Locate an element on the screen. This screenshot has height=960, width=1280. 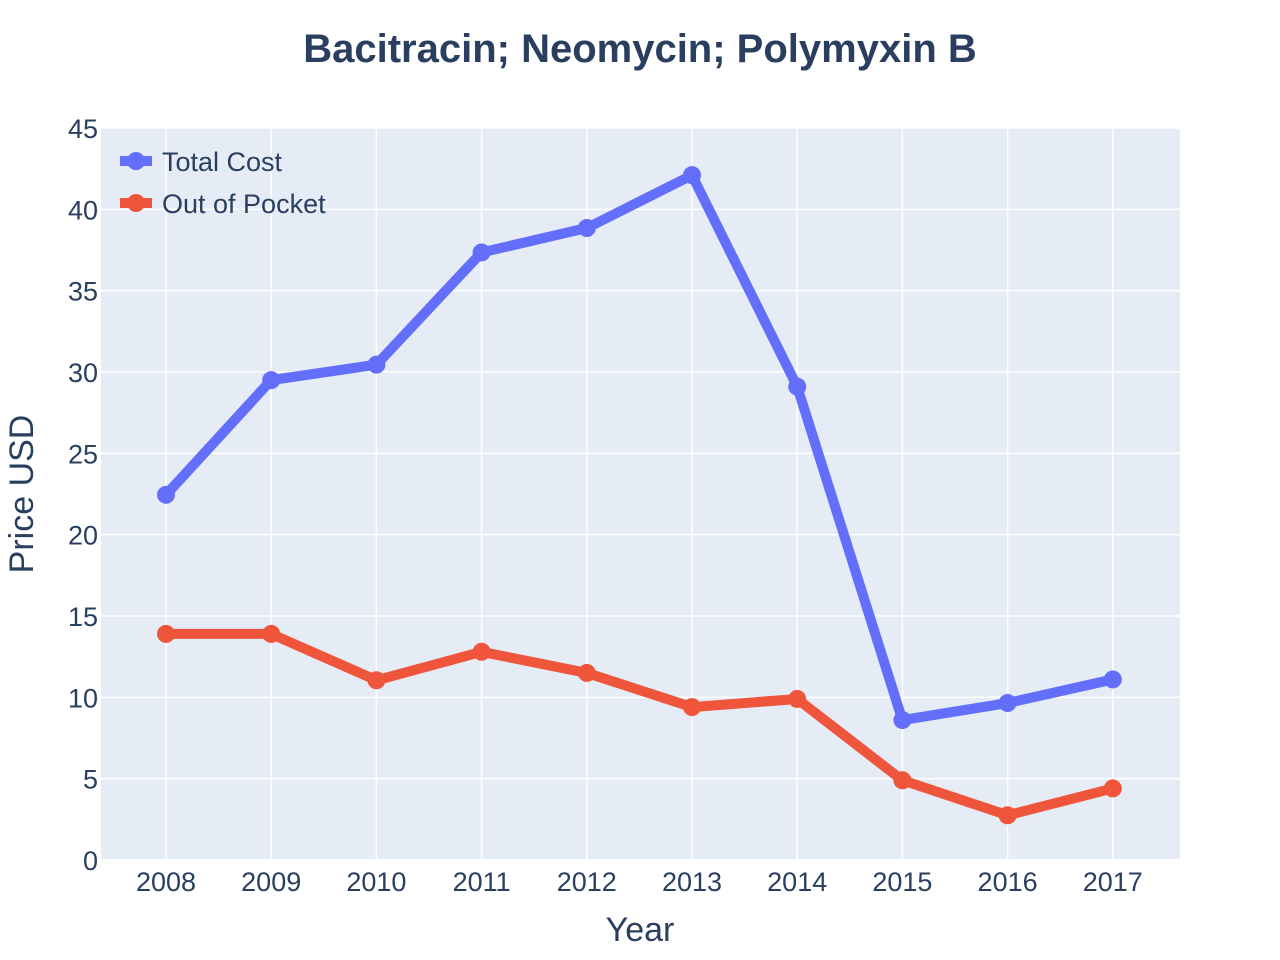
legend-label: Out of Pocket is located at coordinates (244, 204).